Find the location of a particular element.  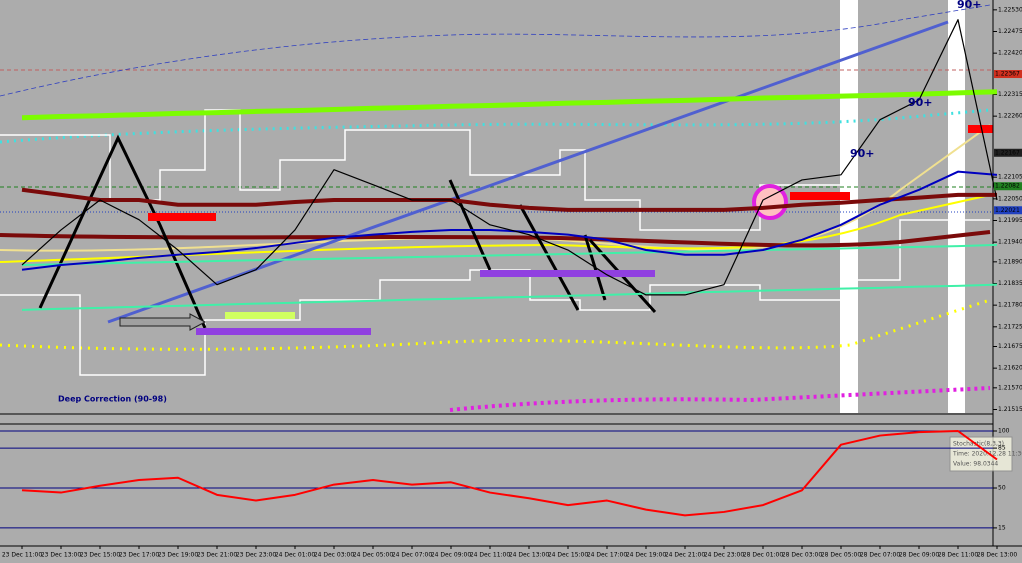

x-tick-label: 28 Dec 05:00 is located at coordinates (841, 555).